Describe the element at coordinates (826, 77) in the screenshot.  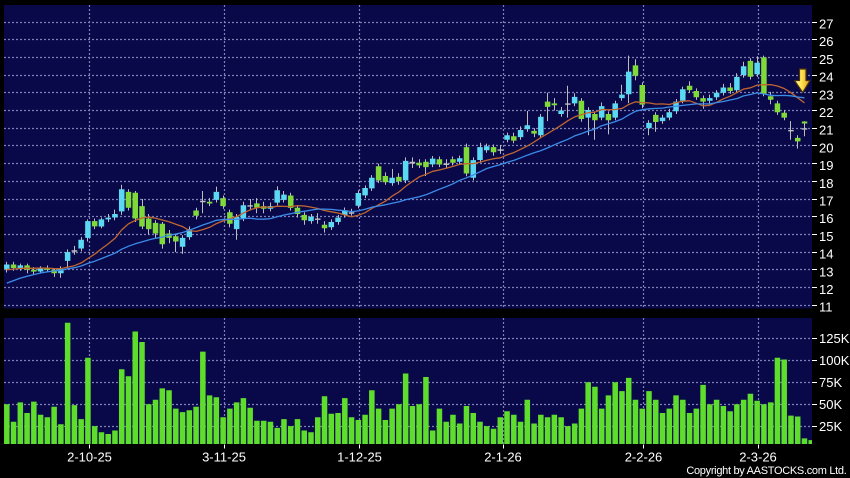
I see `svg-text: 24` at that location.